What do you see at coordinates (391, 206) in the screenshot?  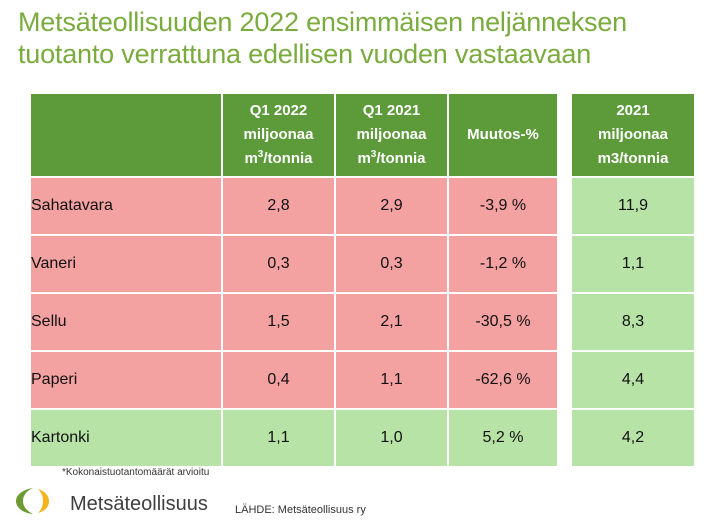 I see `cell-q1-2021: 2,9` at bounding box center [391, 206].